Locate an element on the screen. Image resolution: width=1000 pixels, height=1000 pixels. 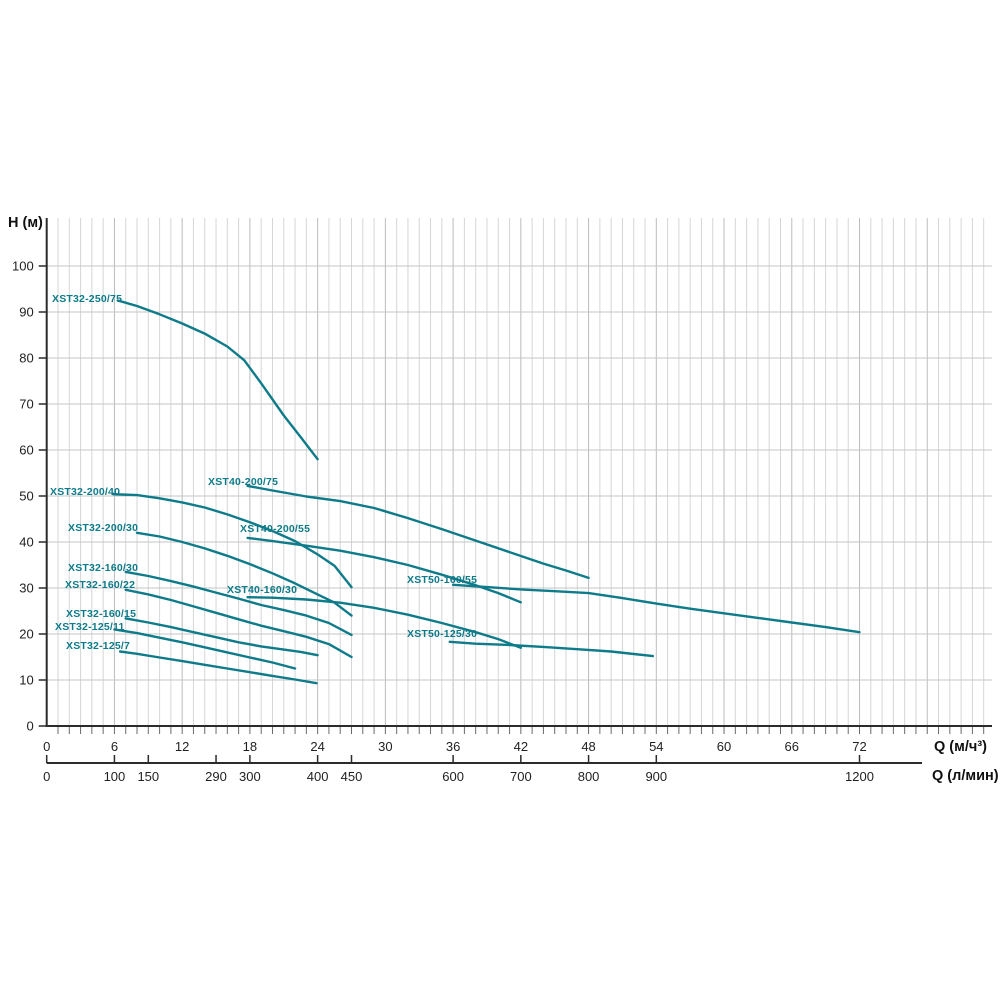
pump-curve-label-XST32-160/22: XST32-160/22 is located at coordinates (100, 585).